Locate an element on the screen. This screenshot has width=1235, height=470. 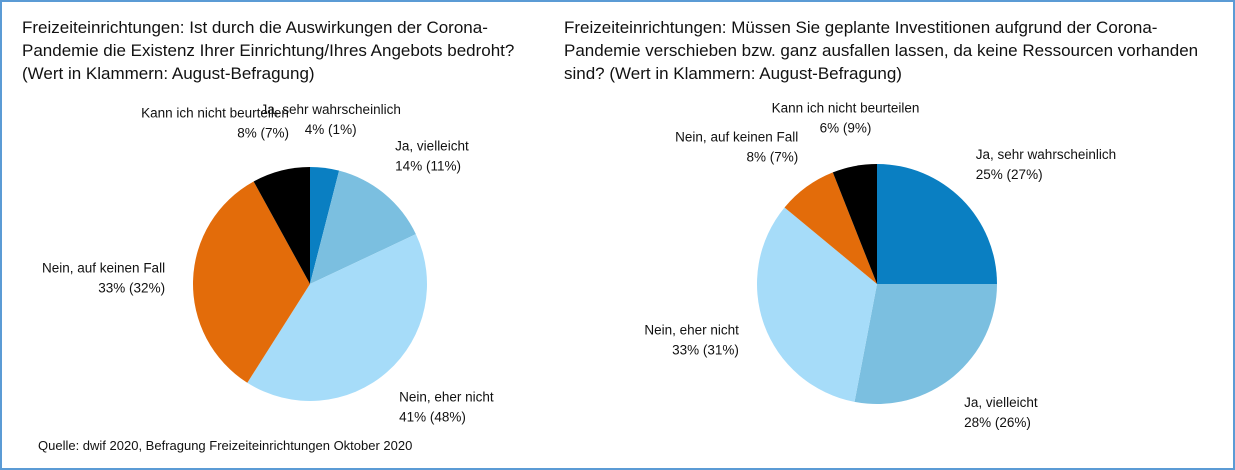
slice-value-label: 33% (31%) is located at coordinates (705, 349).